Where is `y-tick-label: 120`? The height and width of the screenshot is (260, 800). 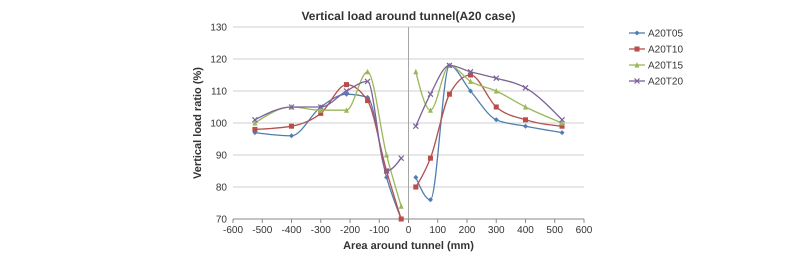 y-tick-label: 120 is located at coordinates (219, 60).